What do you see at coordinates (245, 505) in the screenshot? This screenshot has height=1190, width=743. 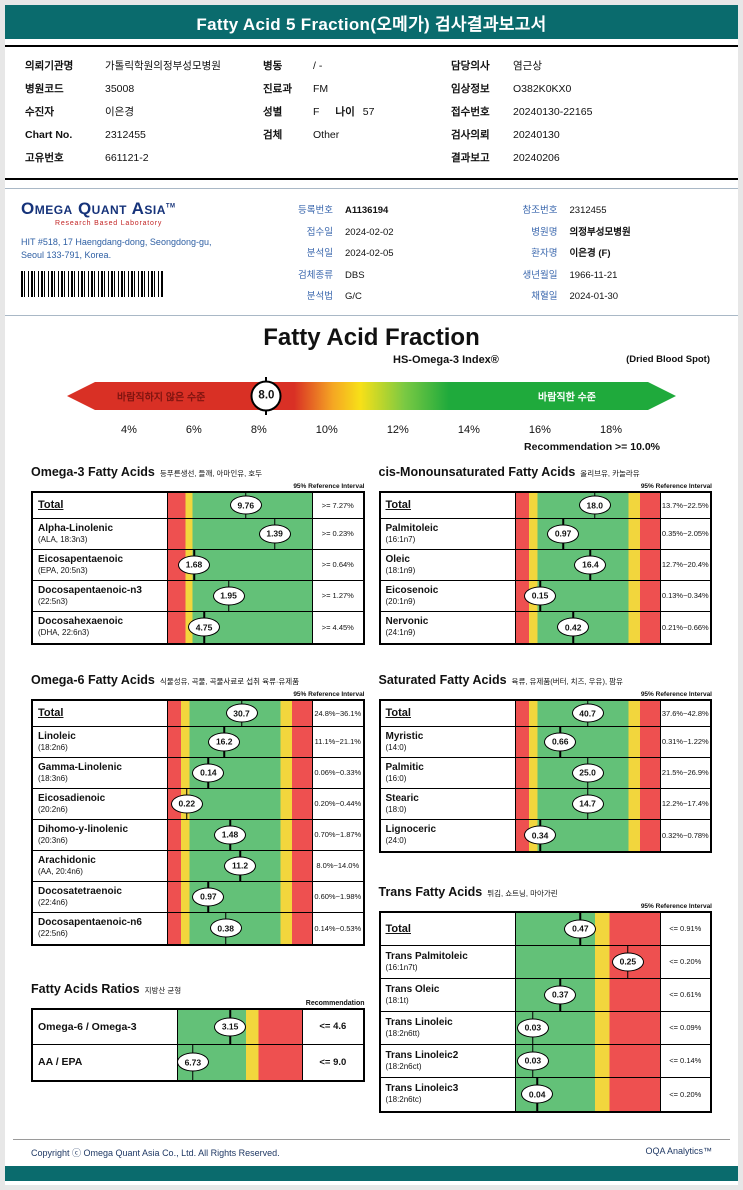 I see `result-value: 9.76` at bounding box center [245, 505].